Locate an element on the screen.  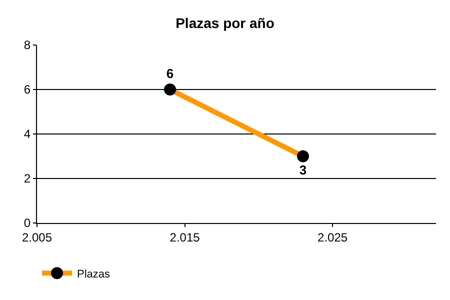
y-tick-label: 8 is located at coordinates (27, 45).